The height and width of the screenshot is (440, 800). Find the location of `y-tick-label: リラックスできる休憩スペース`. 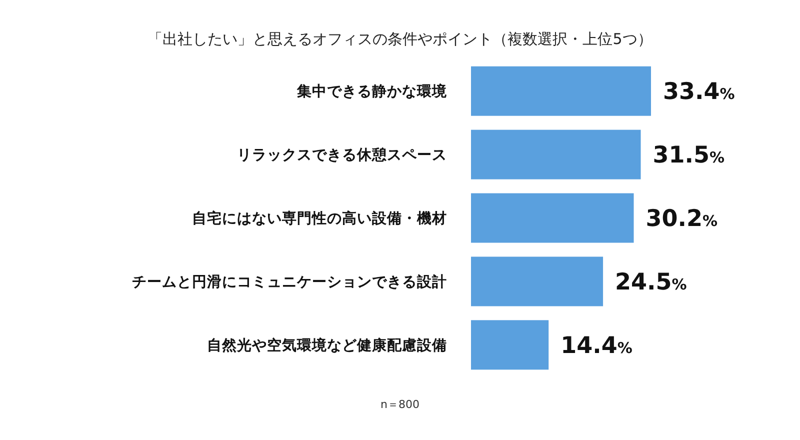

y-tick-label: リラックスできる休憩スペース is located at coordinates (342, 155).